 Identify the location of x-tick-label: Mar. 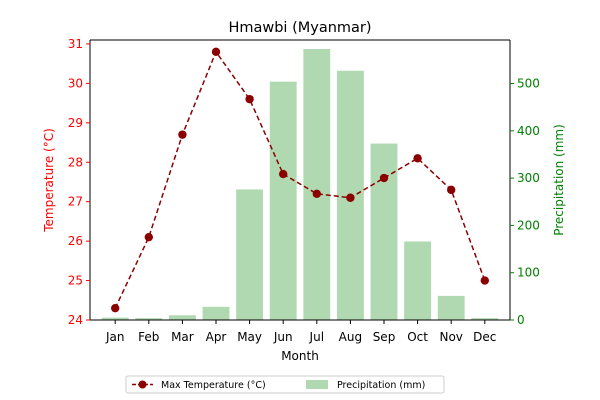
(182, 337).